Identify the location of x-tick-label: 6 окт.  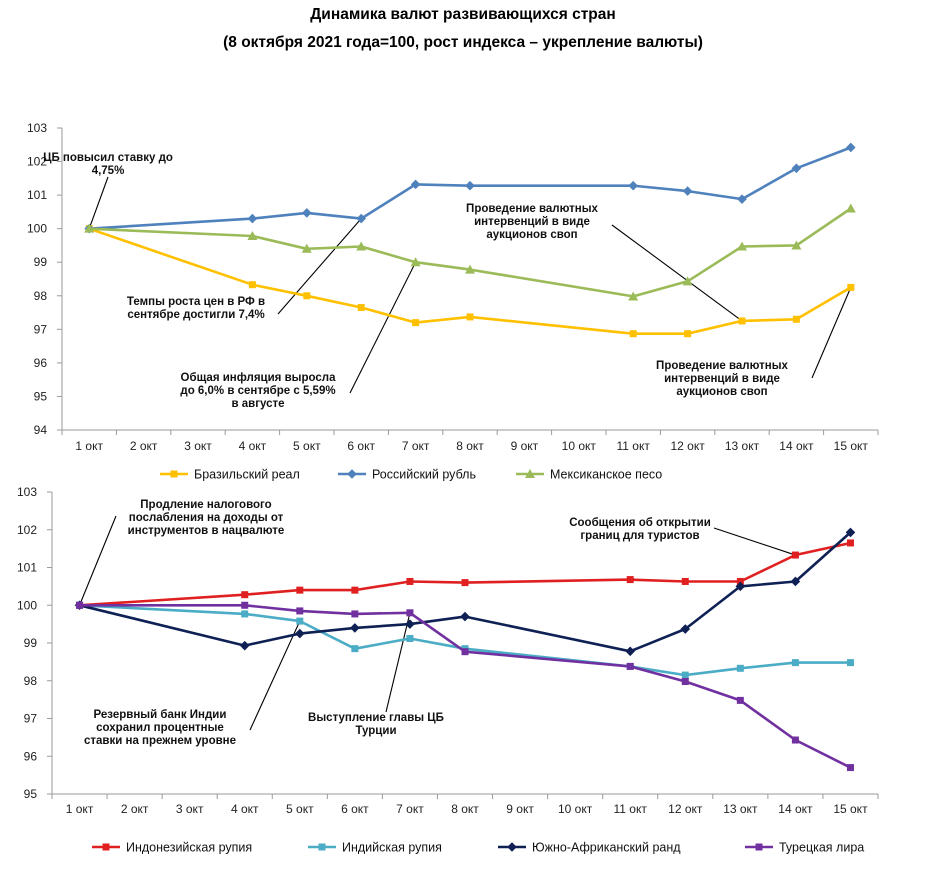
(355, 809).